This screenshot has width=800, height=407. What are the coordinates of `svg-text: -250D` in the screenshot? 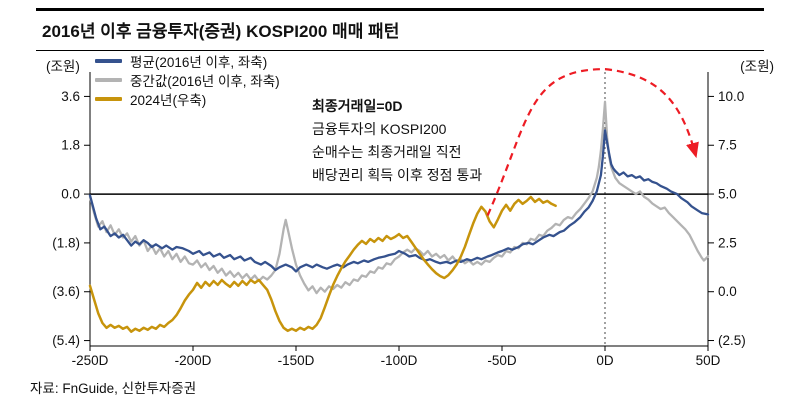 It's located at (90, 360).